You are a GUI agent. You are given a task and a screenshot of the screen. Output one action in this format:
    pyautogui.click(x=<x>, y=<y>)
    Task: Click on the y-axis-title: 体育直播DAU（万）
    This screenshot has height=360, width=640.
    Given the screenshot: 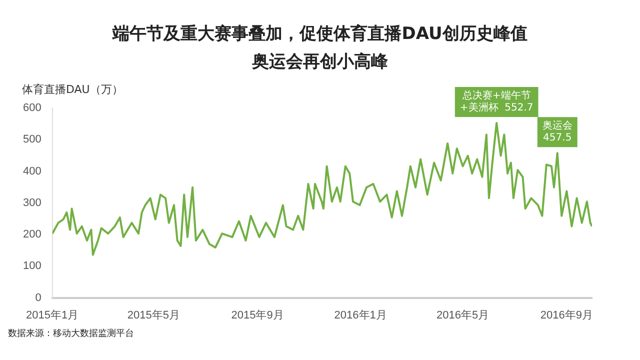 What is the action you would take?
    pyautogui.click(x=72, y=89)
    